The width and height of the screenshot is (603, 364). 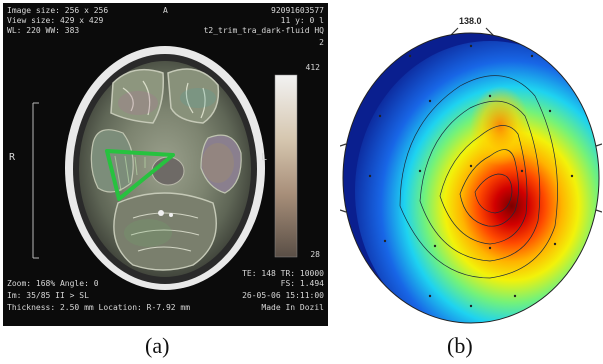 What do you see at coordinates (283, 295) in the screenshot?
I see `date-time-label: 26-05-06 15:11:00` at bounding box center [283, 295].